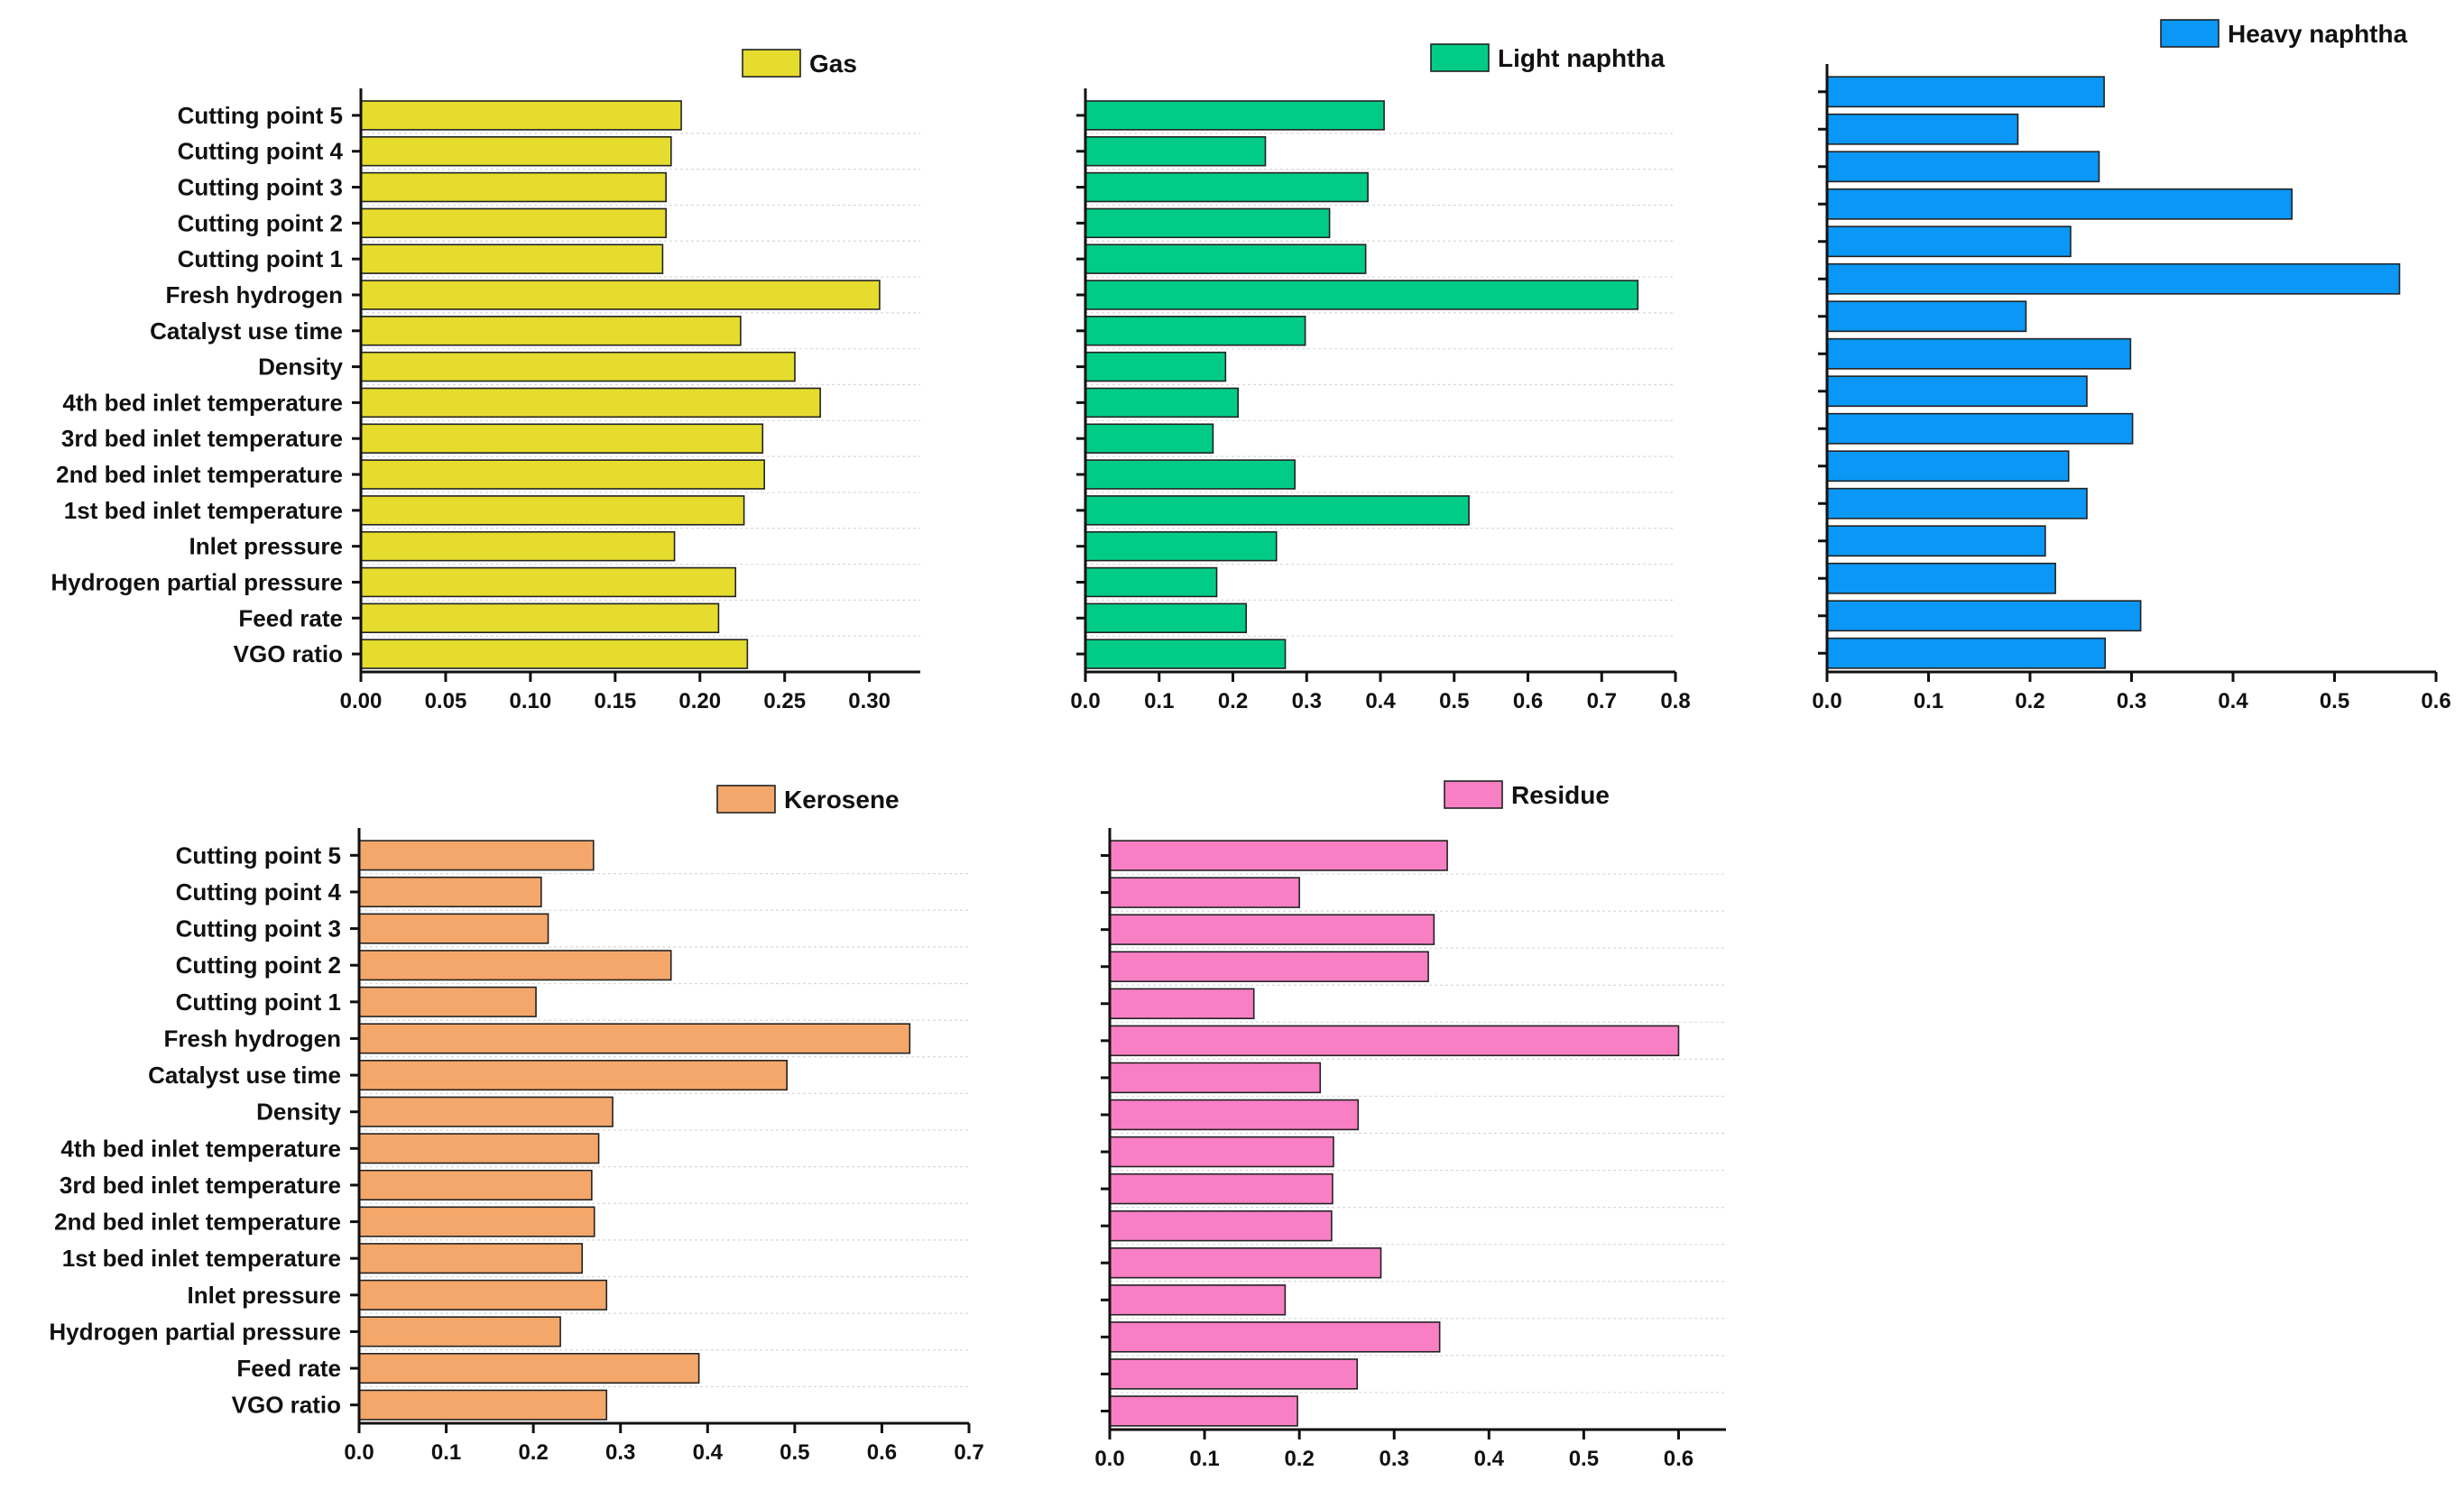 This screenshot has height=1490, width=2464. I want to click on bar: Density: 0.291, so click(486, 1111).